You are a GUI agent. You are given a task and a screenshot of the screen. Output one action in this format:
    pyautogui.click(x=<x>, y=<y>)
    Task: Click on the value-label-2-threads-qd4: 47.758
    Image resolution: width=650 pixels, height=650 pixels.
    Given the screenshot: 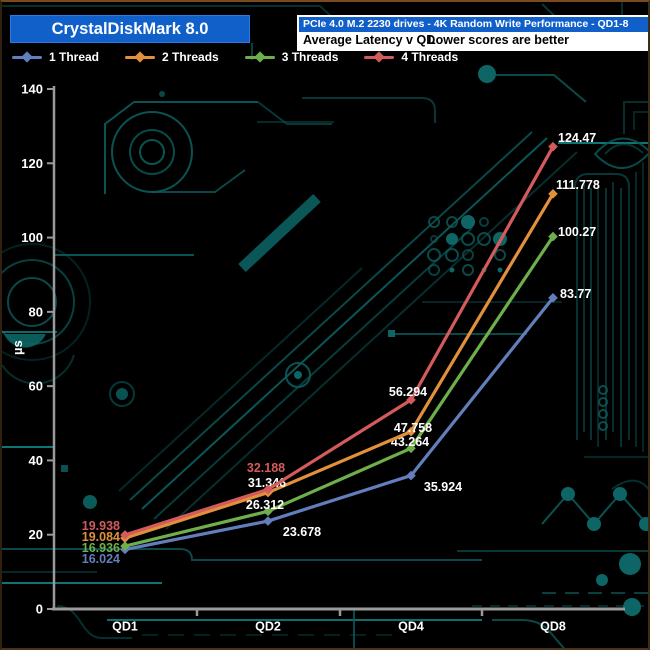 What is the action you would take?
    pyautogui.click(x=413, y=428)
    